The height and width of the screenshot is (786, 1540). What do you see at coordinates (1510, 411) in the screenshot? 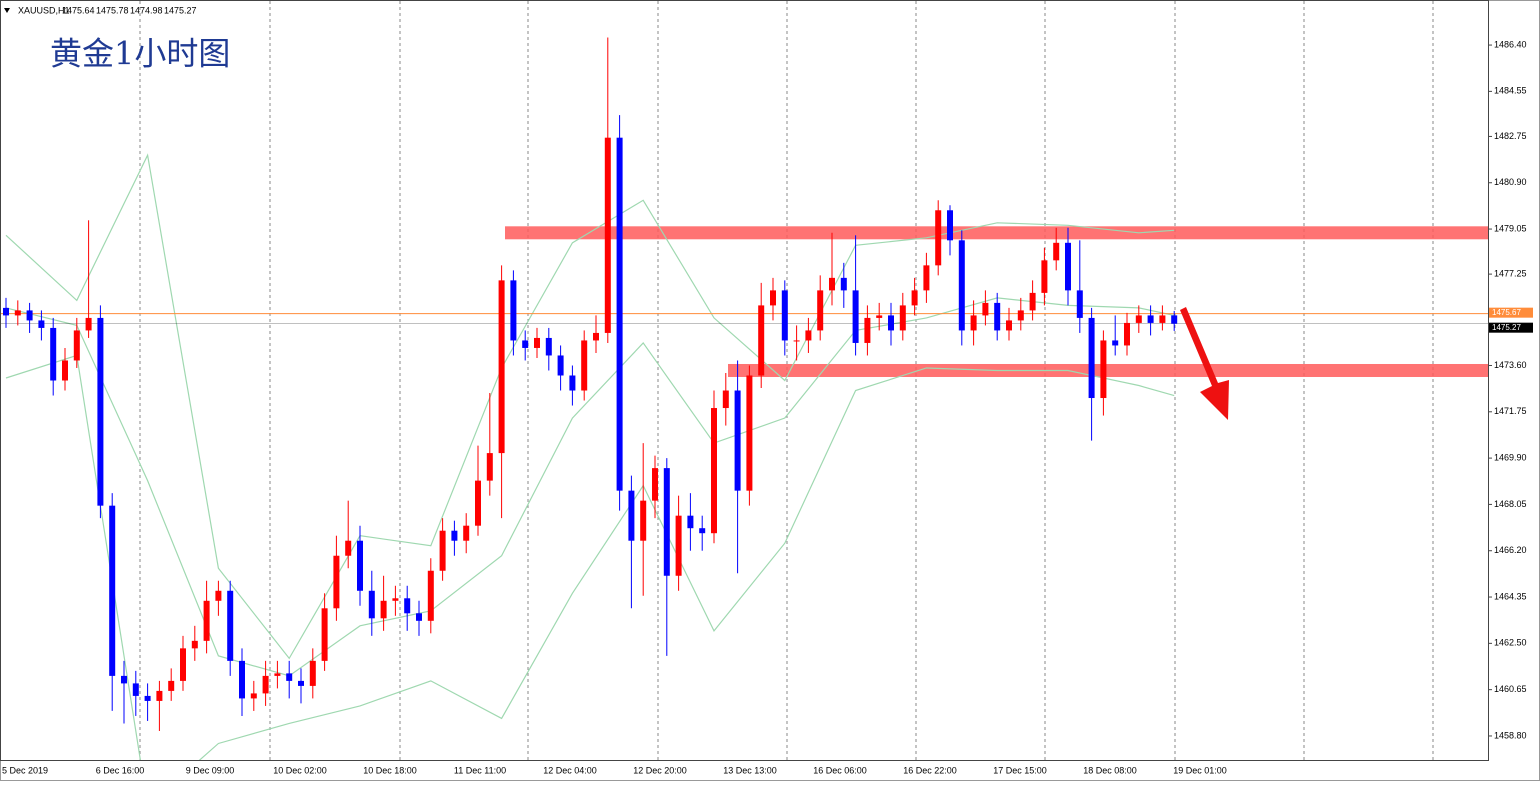
I see `y-tick-label: 1471.75` at bounding box center [1510, 411].